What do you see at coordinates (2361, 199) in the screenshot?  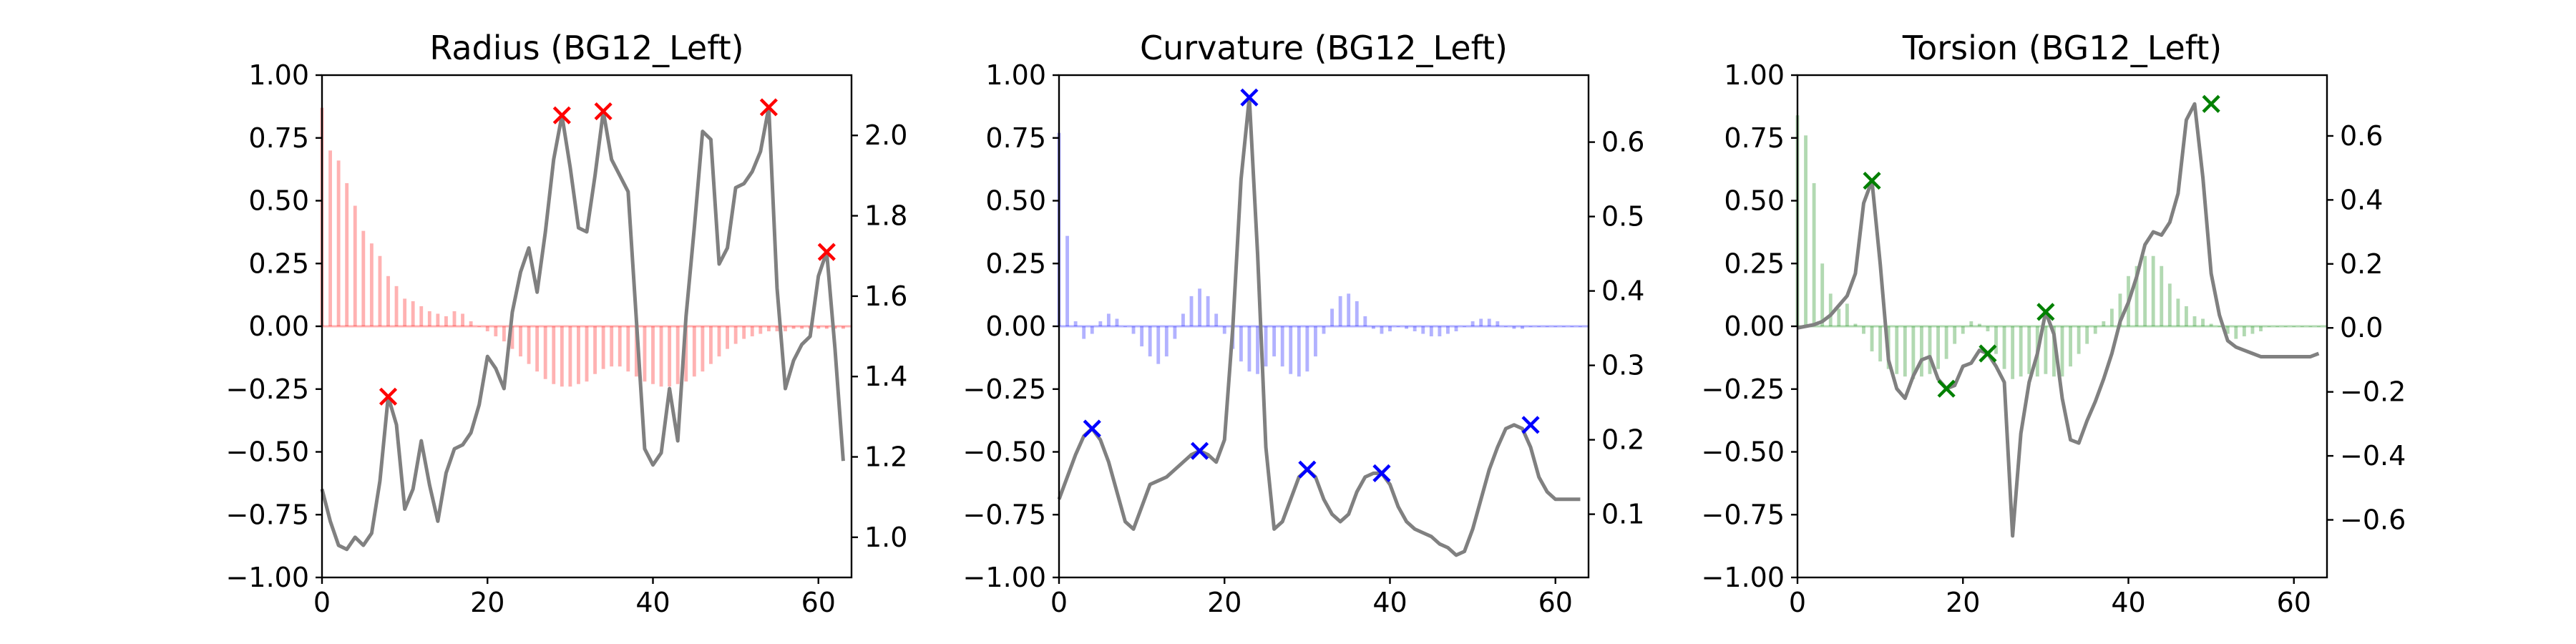 I see `y2-tick-label: 0.4` at bounding box center [2361, 199].